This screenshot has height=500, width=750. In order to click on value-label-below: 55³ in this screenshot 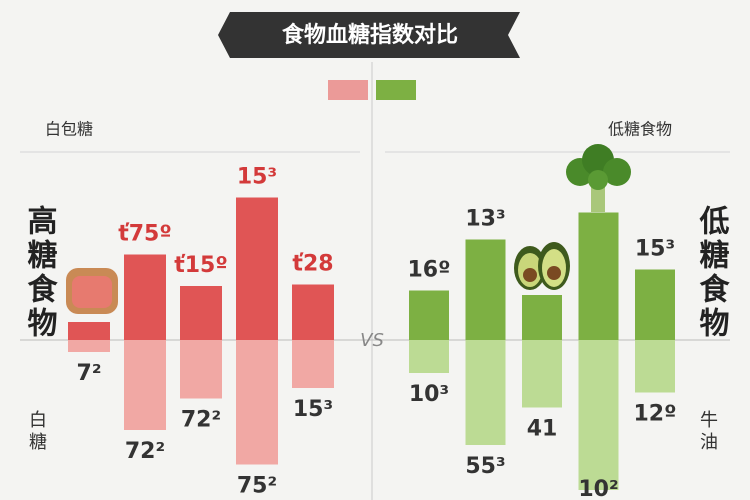, I will do `click(485, 466)`.